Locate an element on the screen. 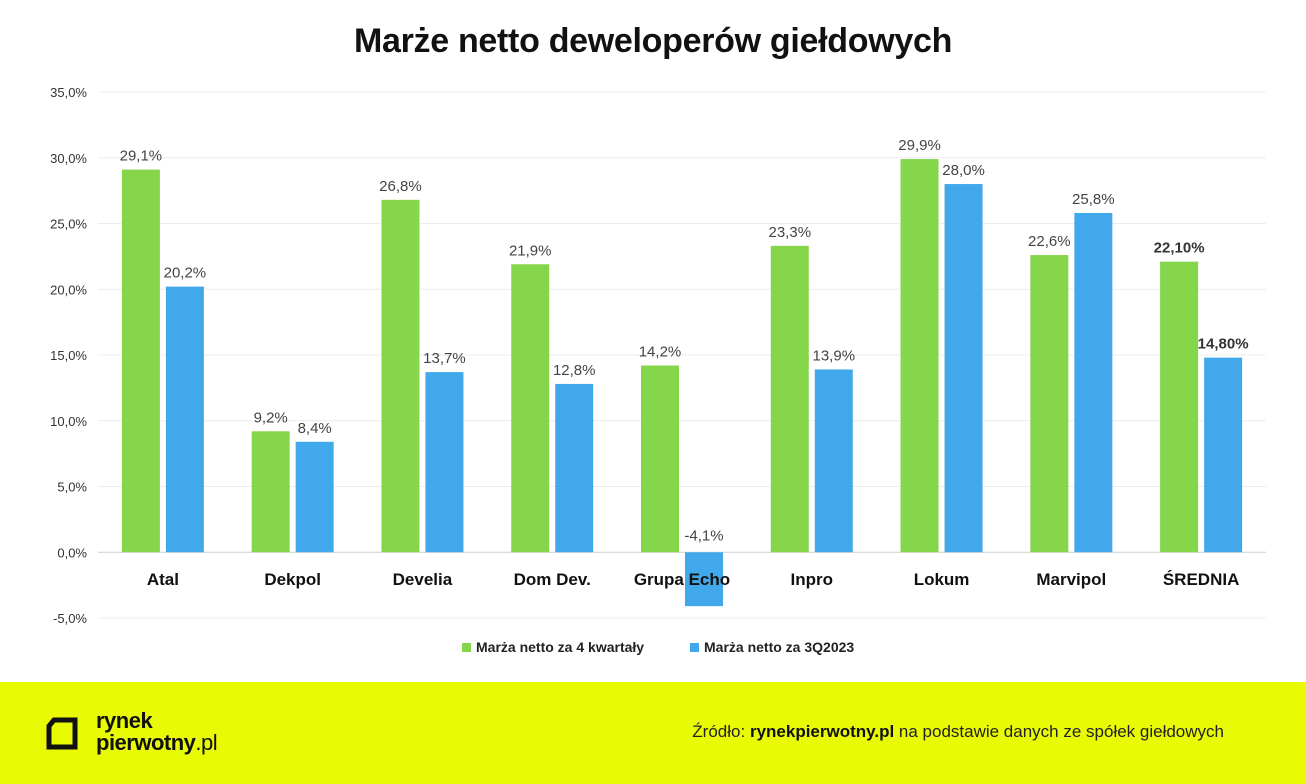  data-label: 14,2% is located at coordinates (660, 352).